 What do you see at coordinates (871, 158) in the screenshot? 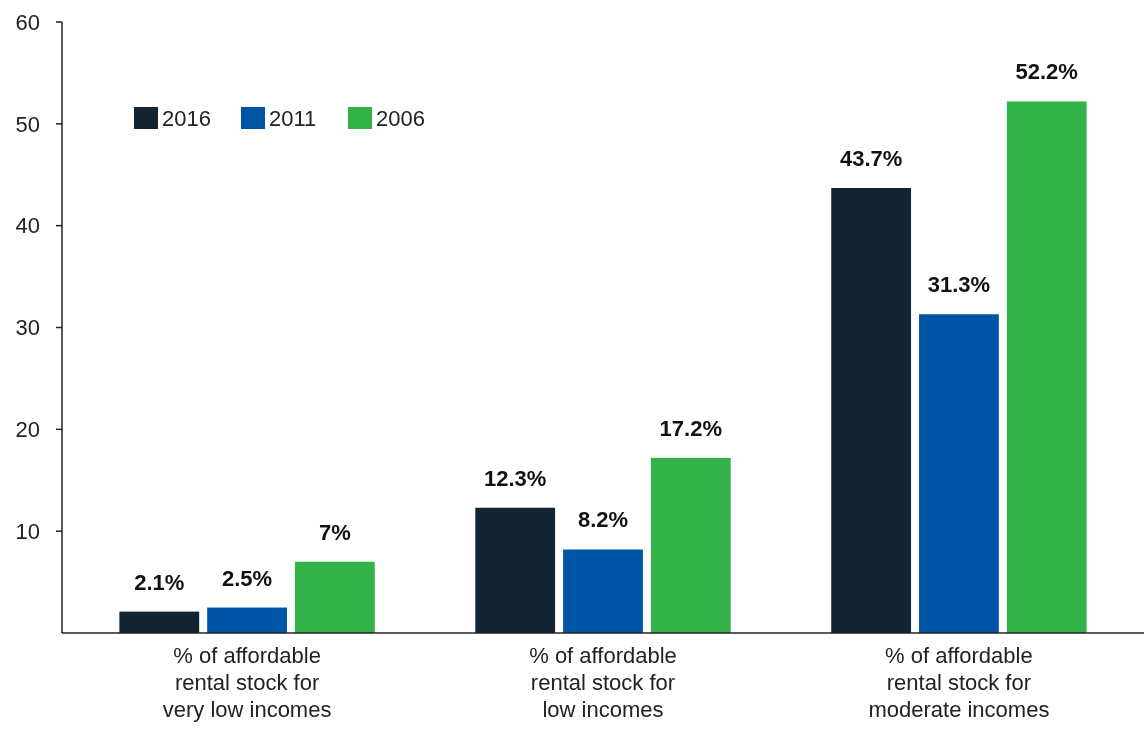
I see `data-label: 43.7%` at bounding box center [871, 158].